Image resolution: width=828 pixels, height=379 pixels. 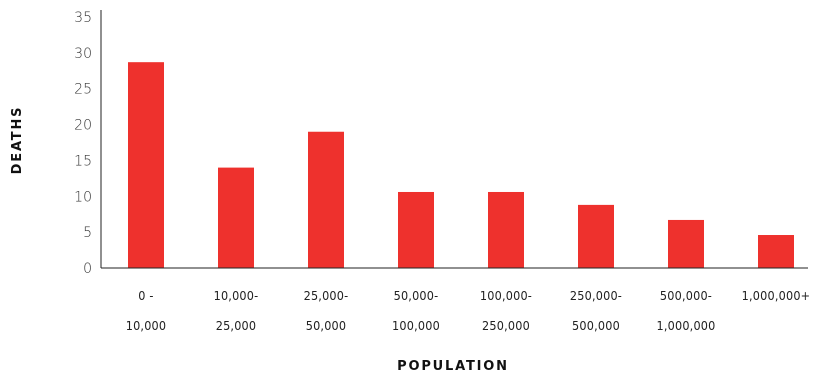 What do you see at coordinates (506, 325) in the screenshot?
I see `x-tick-label: 250,000` at bounding box center [506, 325].